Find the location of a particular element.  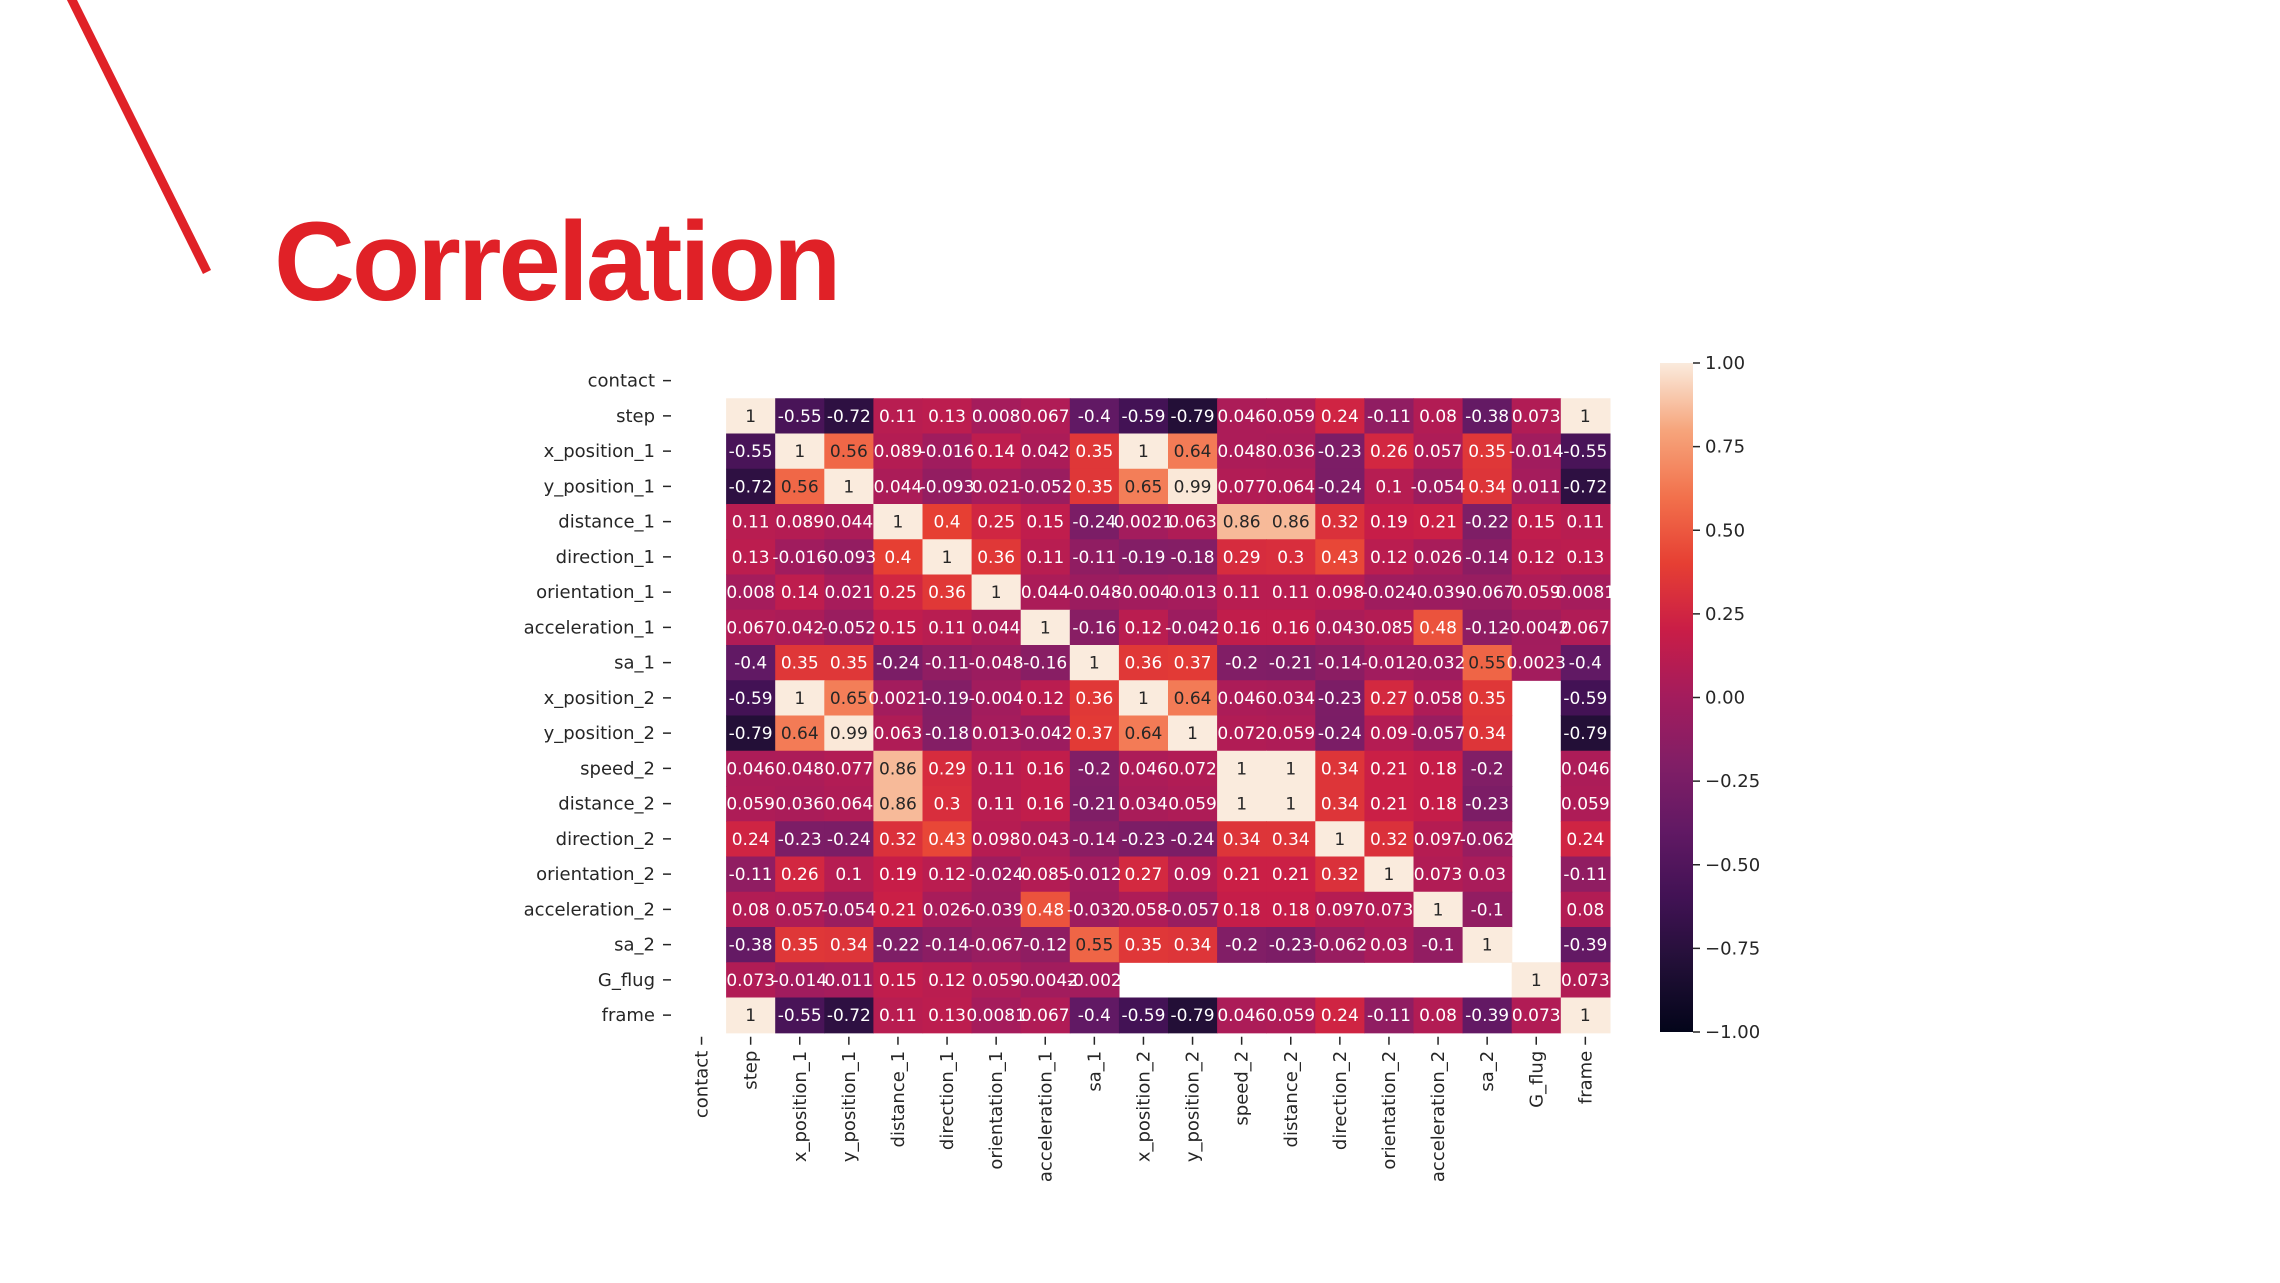

column-label: step is located at coordinates (751, 1070).